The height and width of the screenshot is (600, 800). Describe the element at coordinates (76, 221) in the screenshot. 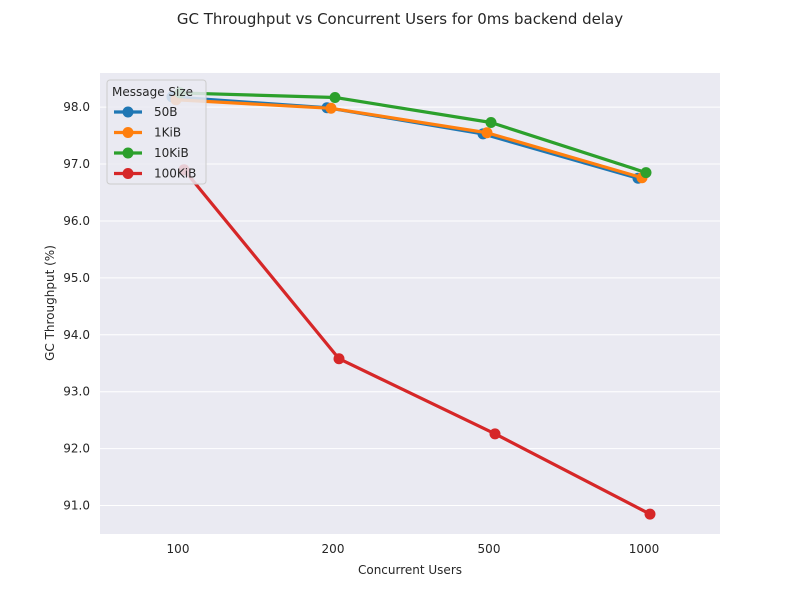

I see `y-tick-label: 96.0` at that location.